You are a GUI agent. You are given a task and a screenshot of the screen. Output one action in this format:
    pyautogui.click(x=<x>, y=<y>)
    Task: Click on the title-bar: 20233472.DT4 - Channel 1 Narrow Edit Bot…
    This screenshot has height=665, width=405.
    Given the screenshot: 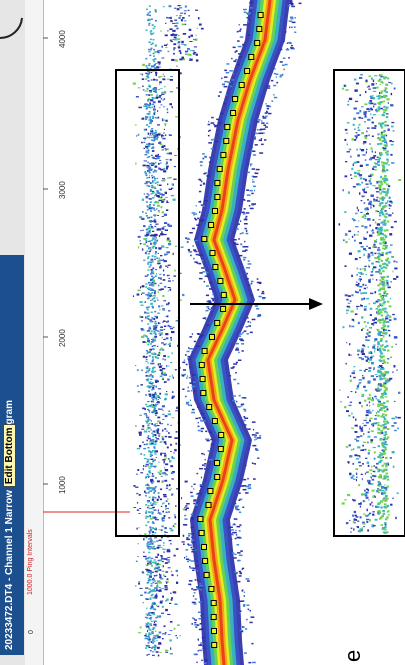 What is the action you would take?
    pyautogui.click(x=12, y=455)
    